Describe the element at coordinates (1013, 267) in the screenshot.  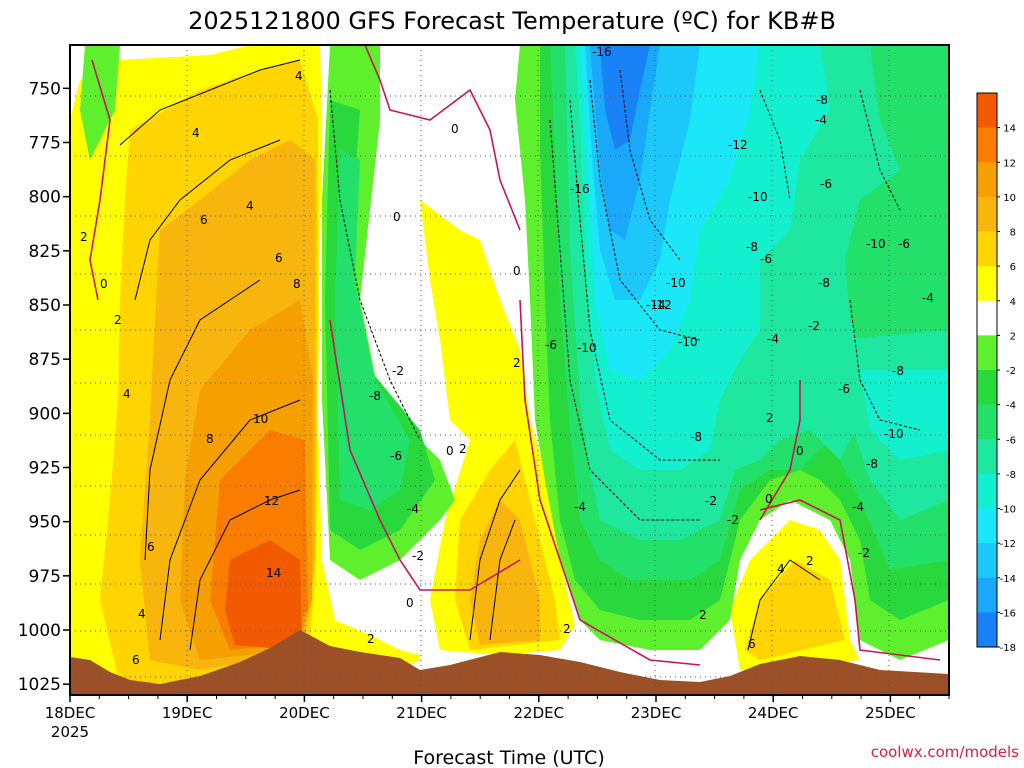
I see `colorbar-label: 6` at that location.